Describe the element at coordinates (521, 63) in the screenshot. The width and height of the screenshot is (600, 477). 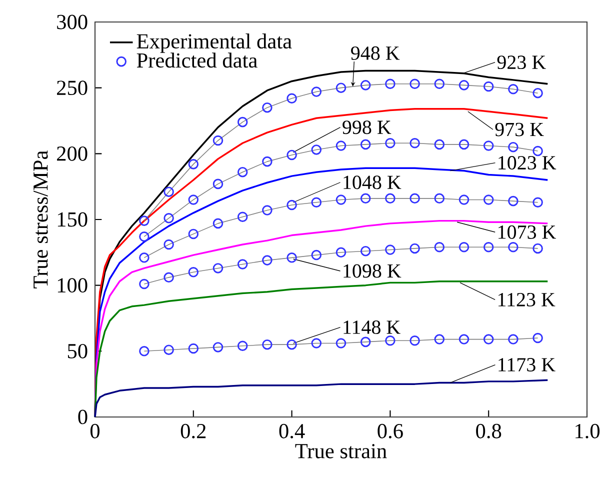
I see `annotation: 923 K` at that location.